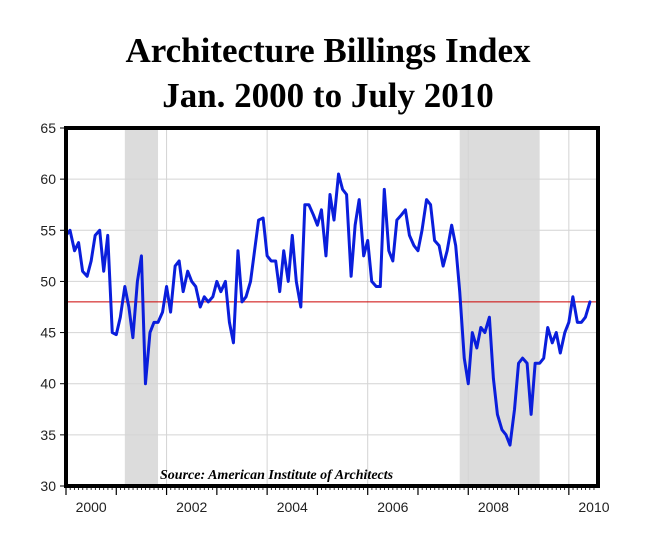 The width and height of the screenshot is (650, 550). Describe the element at coordinates (191, 507) in the screenshot. I see `x-tick-label-2002: 2002` at that location.